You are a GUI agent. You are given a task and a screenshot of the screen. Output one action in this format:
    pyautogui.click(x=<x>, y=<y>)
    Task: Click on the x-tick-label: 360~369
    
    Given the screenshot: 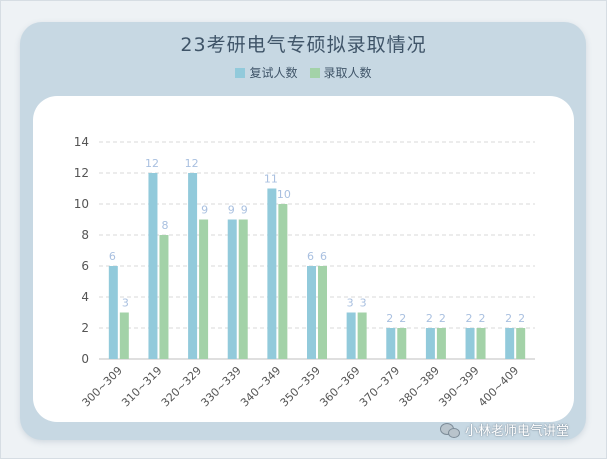 What is the action you would take?
    pyautogui.click(x=339, y=386)
    